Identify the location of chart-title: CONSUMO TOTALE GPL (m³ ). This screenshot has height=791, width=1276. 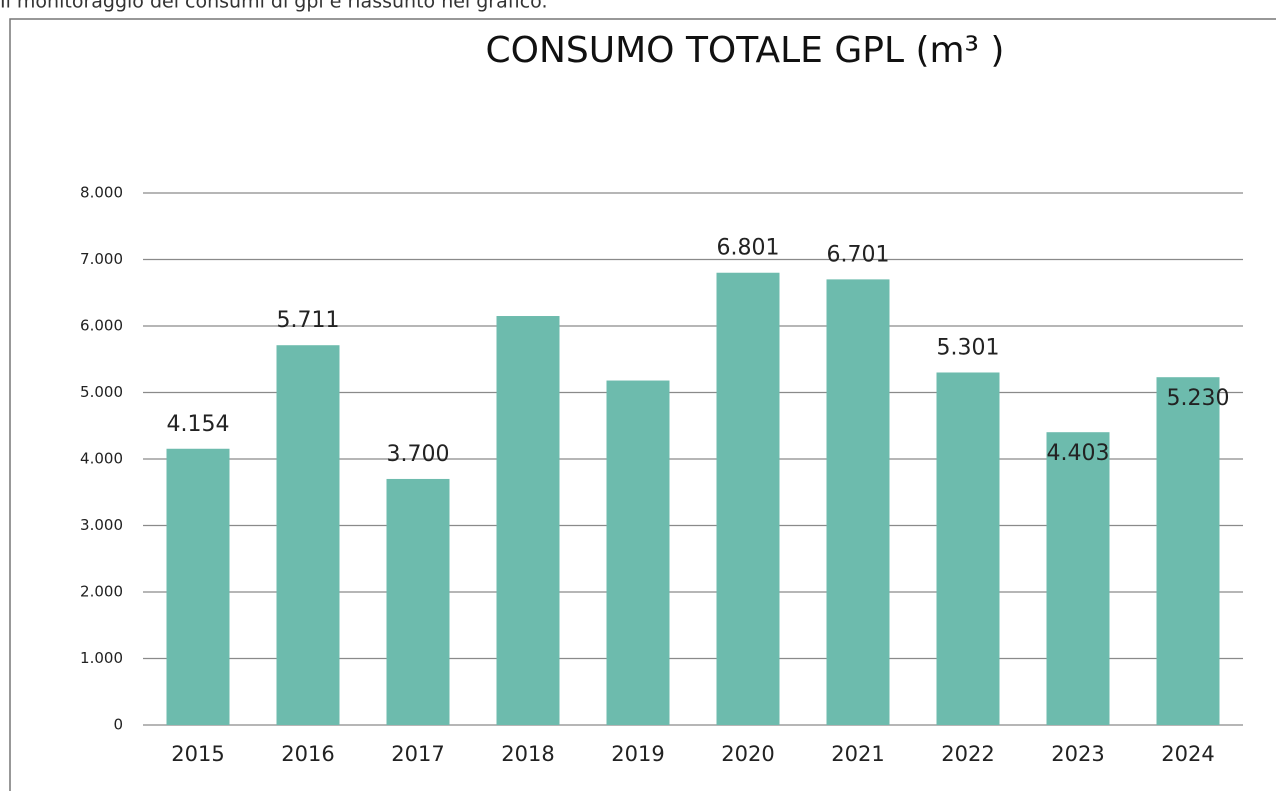
(745, 50).